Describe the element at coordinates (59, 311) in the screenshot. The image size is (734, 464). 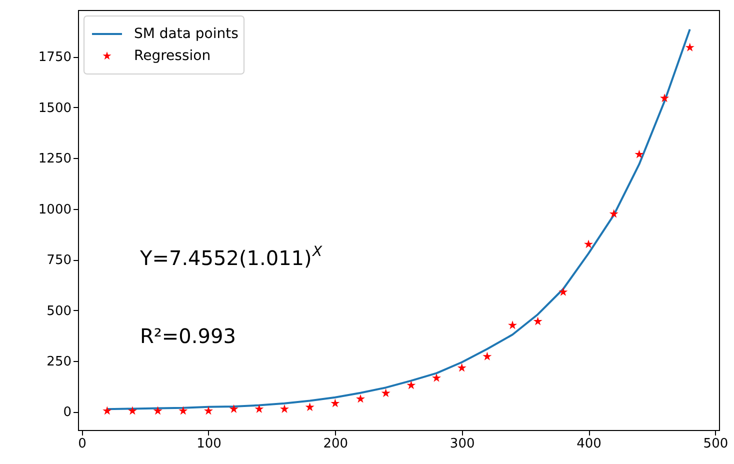
I see `y-tick-label: 500` at that location.